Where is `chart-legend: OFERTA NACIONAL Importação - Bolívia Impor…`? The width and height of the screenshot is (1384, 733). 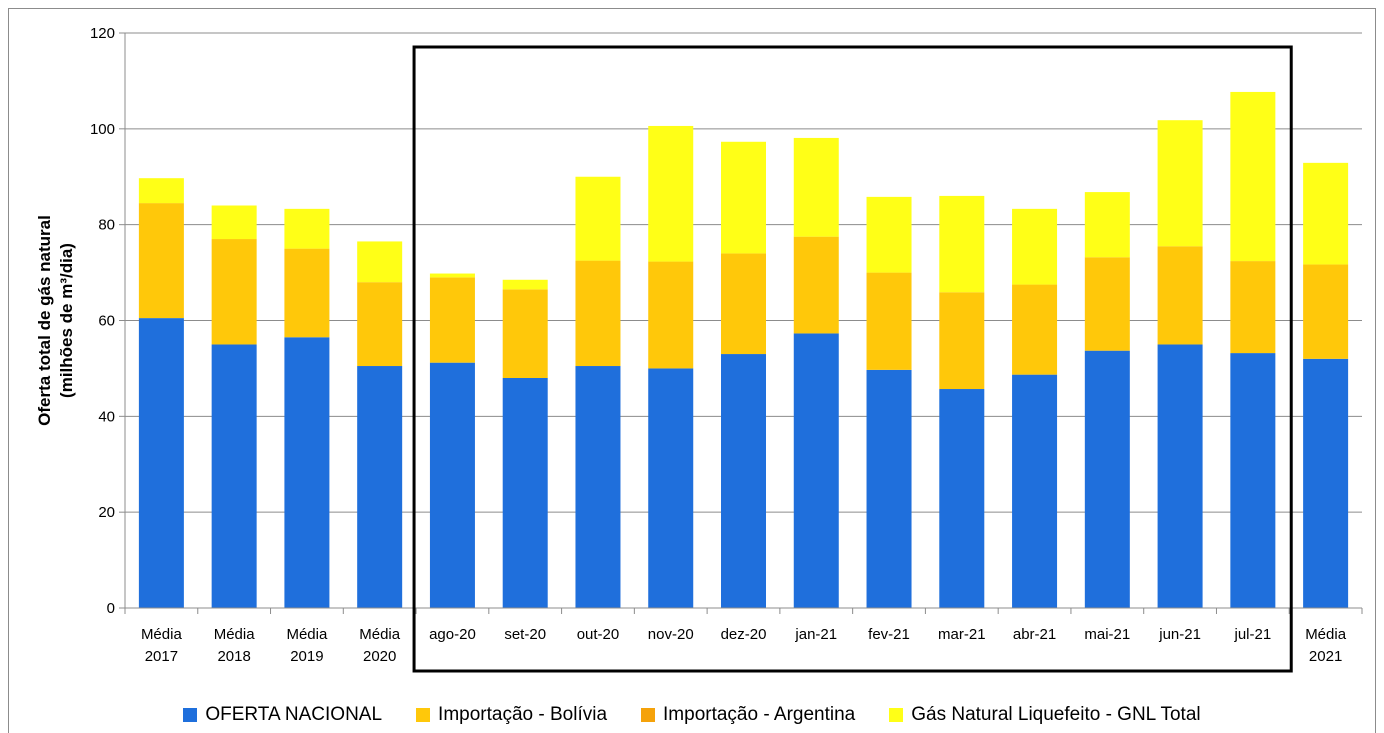 chart-legend: OFERTA NACIONAL Importação - Bolívia Impor… is located at coordinates (692, 715).